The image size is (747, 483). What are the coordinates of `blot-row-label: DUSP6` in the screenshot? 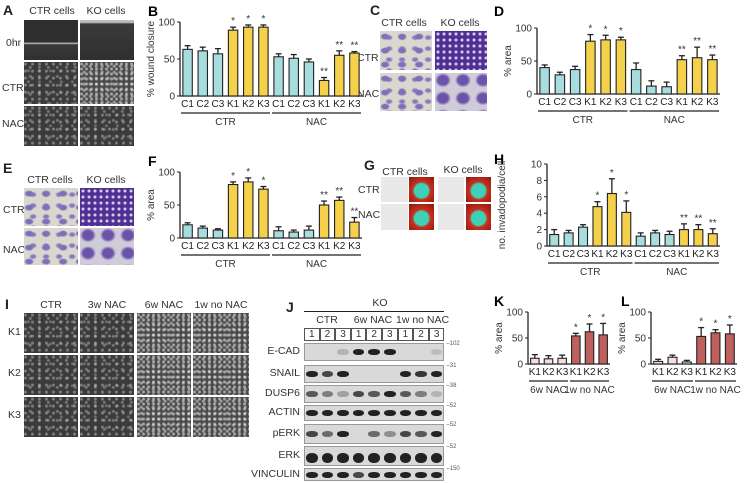 It's located at (282, 393).